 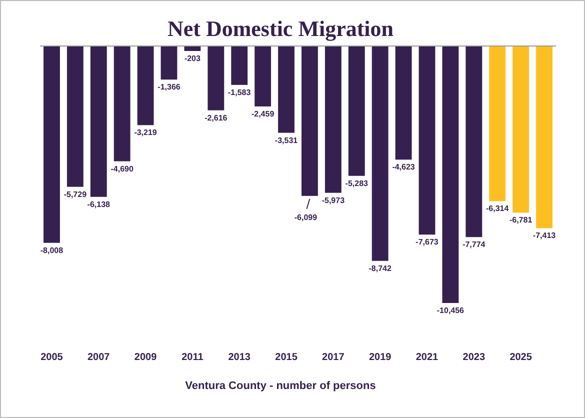 What do you see at coordinates (146, 133) in the screenshot?
I see `data-label: -3,219` at bounding box center [146, 133].